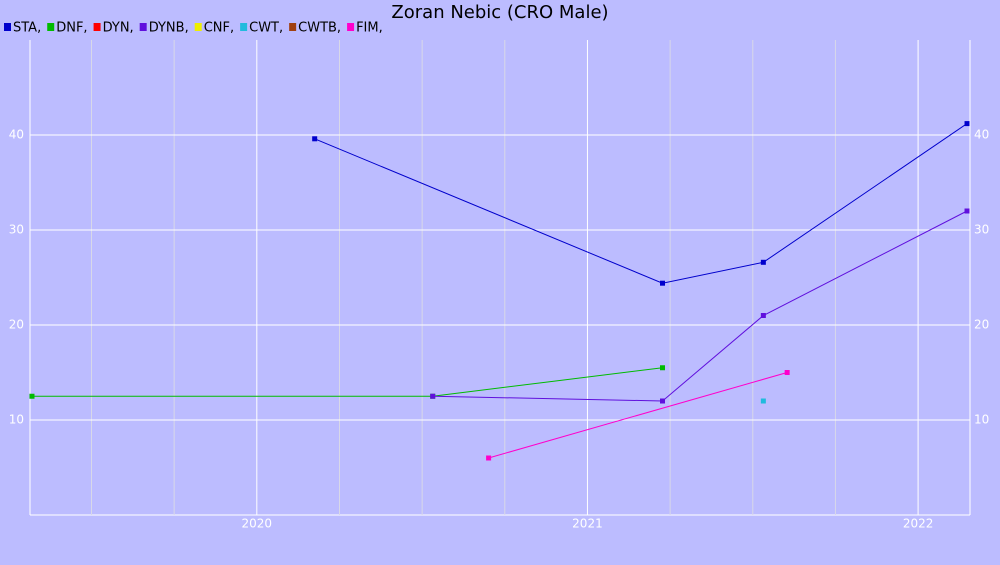 This screenshot has height=565, width=1000. Describe the element at coordinates (118, 28) in the screenshot. I see `legend-label: DYN,` at that location.